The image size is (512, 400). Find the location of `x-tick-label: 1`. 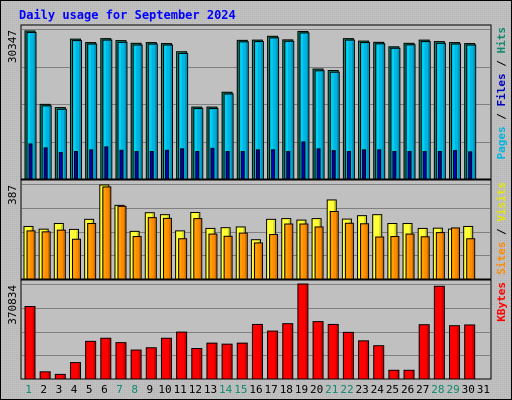

x-tick-label: 1 is located at coordinates (28, 389).